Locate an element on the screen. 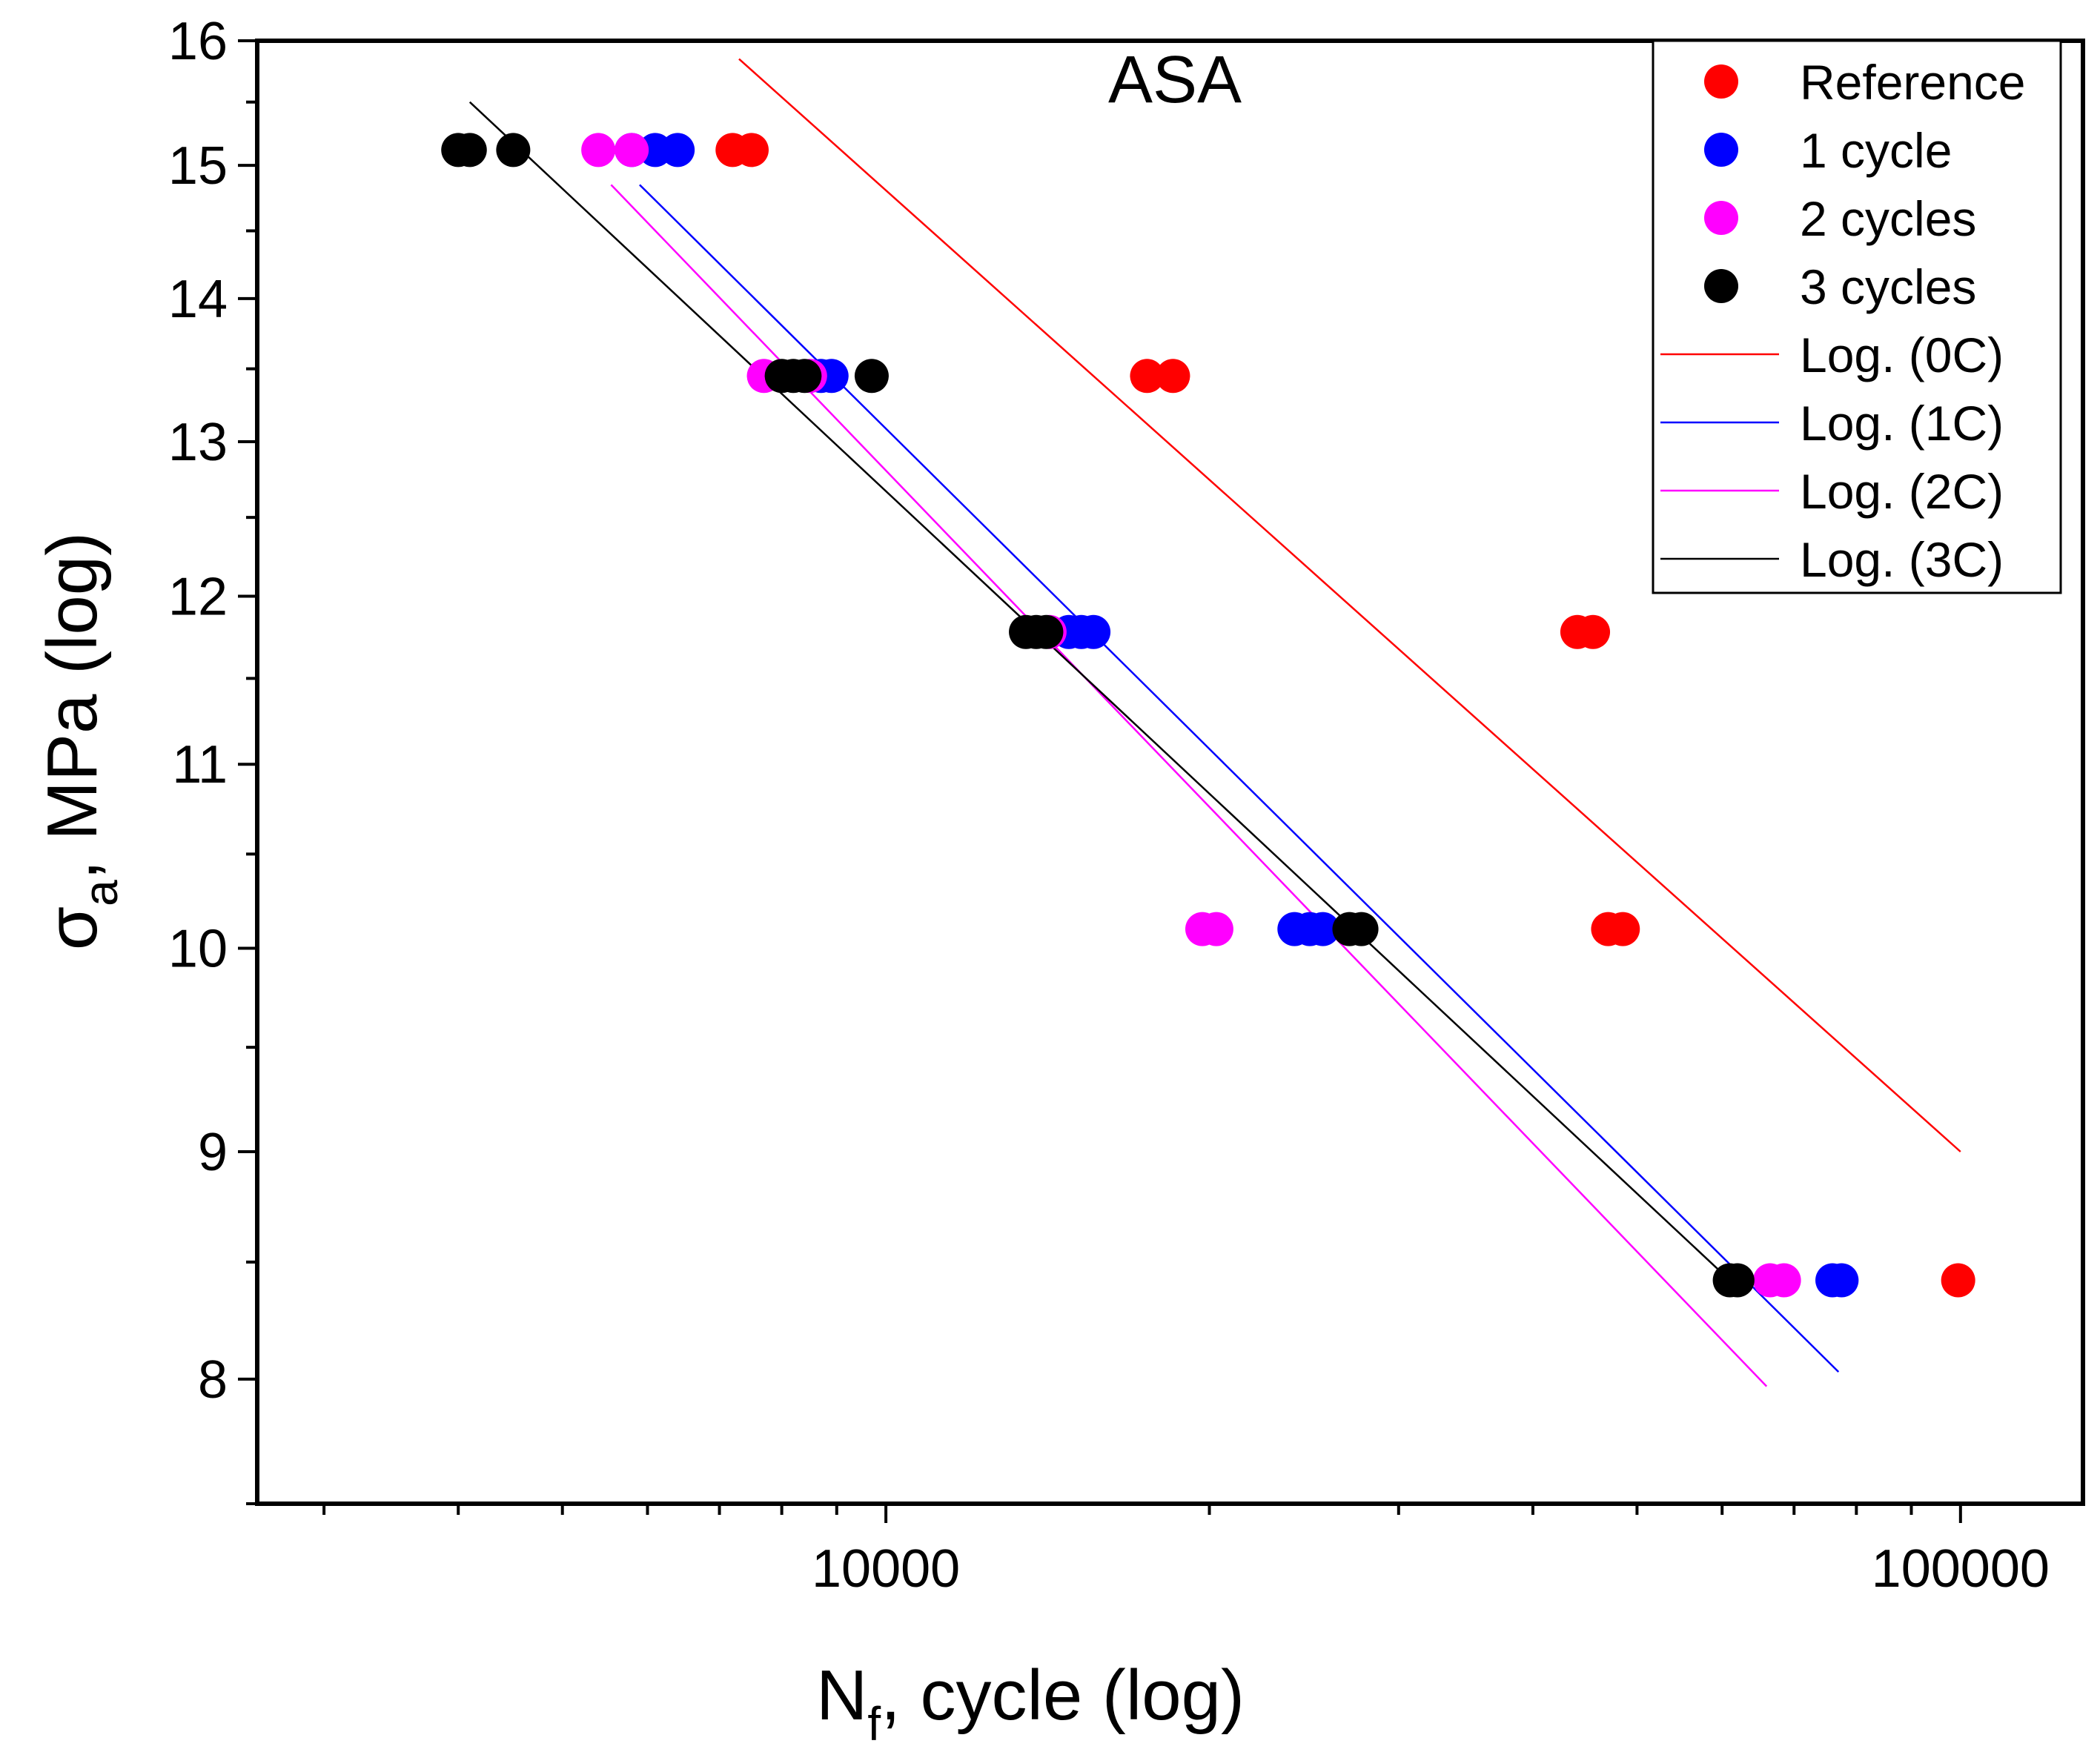 The height and width of the screenshot is (1752, 2100). legend-label-3-cycles: 3 cycles is located at coordinates (1888, 286).